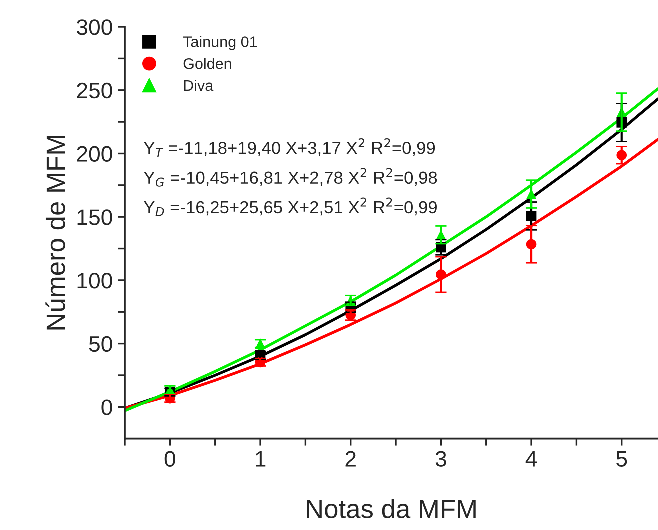 This screenshot has height=530, width=658. Describe the element at coordinates (291, 177) in the screenshot. I see `annotation: Y$_{G}$ =-10,45+16,81 X+2,78 X$^{2}$ R$^{2}$=0,98` at that location.